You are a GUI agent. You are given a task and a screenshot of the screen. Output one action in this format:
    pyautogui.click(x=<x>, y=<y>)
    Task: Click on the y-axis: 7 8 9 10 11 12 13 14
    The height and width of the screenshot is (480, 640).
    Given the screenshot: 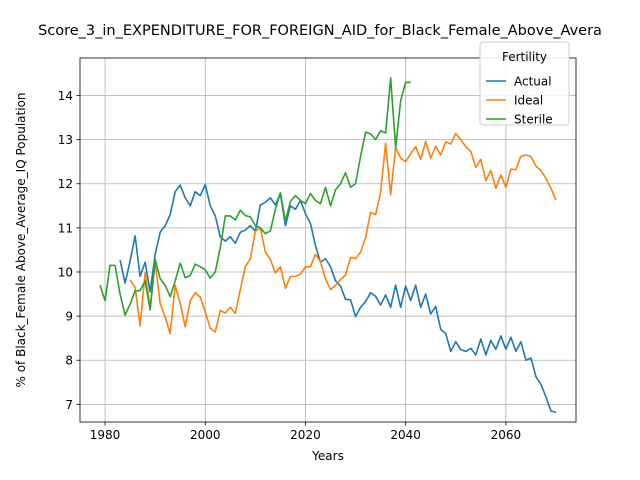 What is the action you would take?
    pyautogui.click(x=69, y=250)
    